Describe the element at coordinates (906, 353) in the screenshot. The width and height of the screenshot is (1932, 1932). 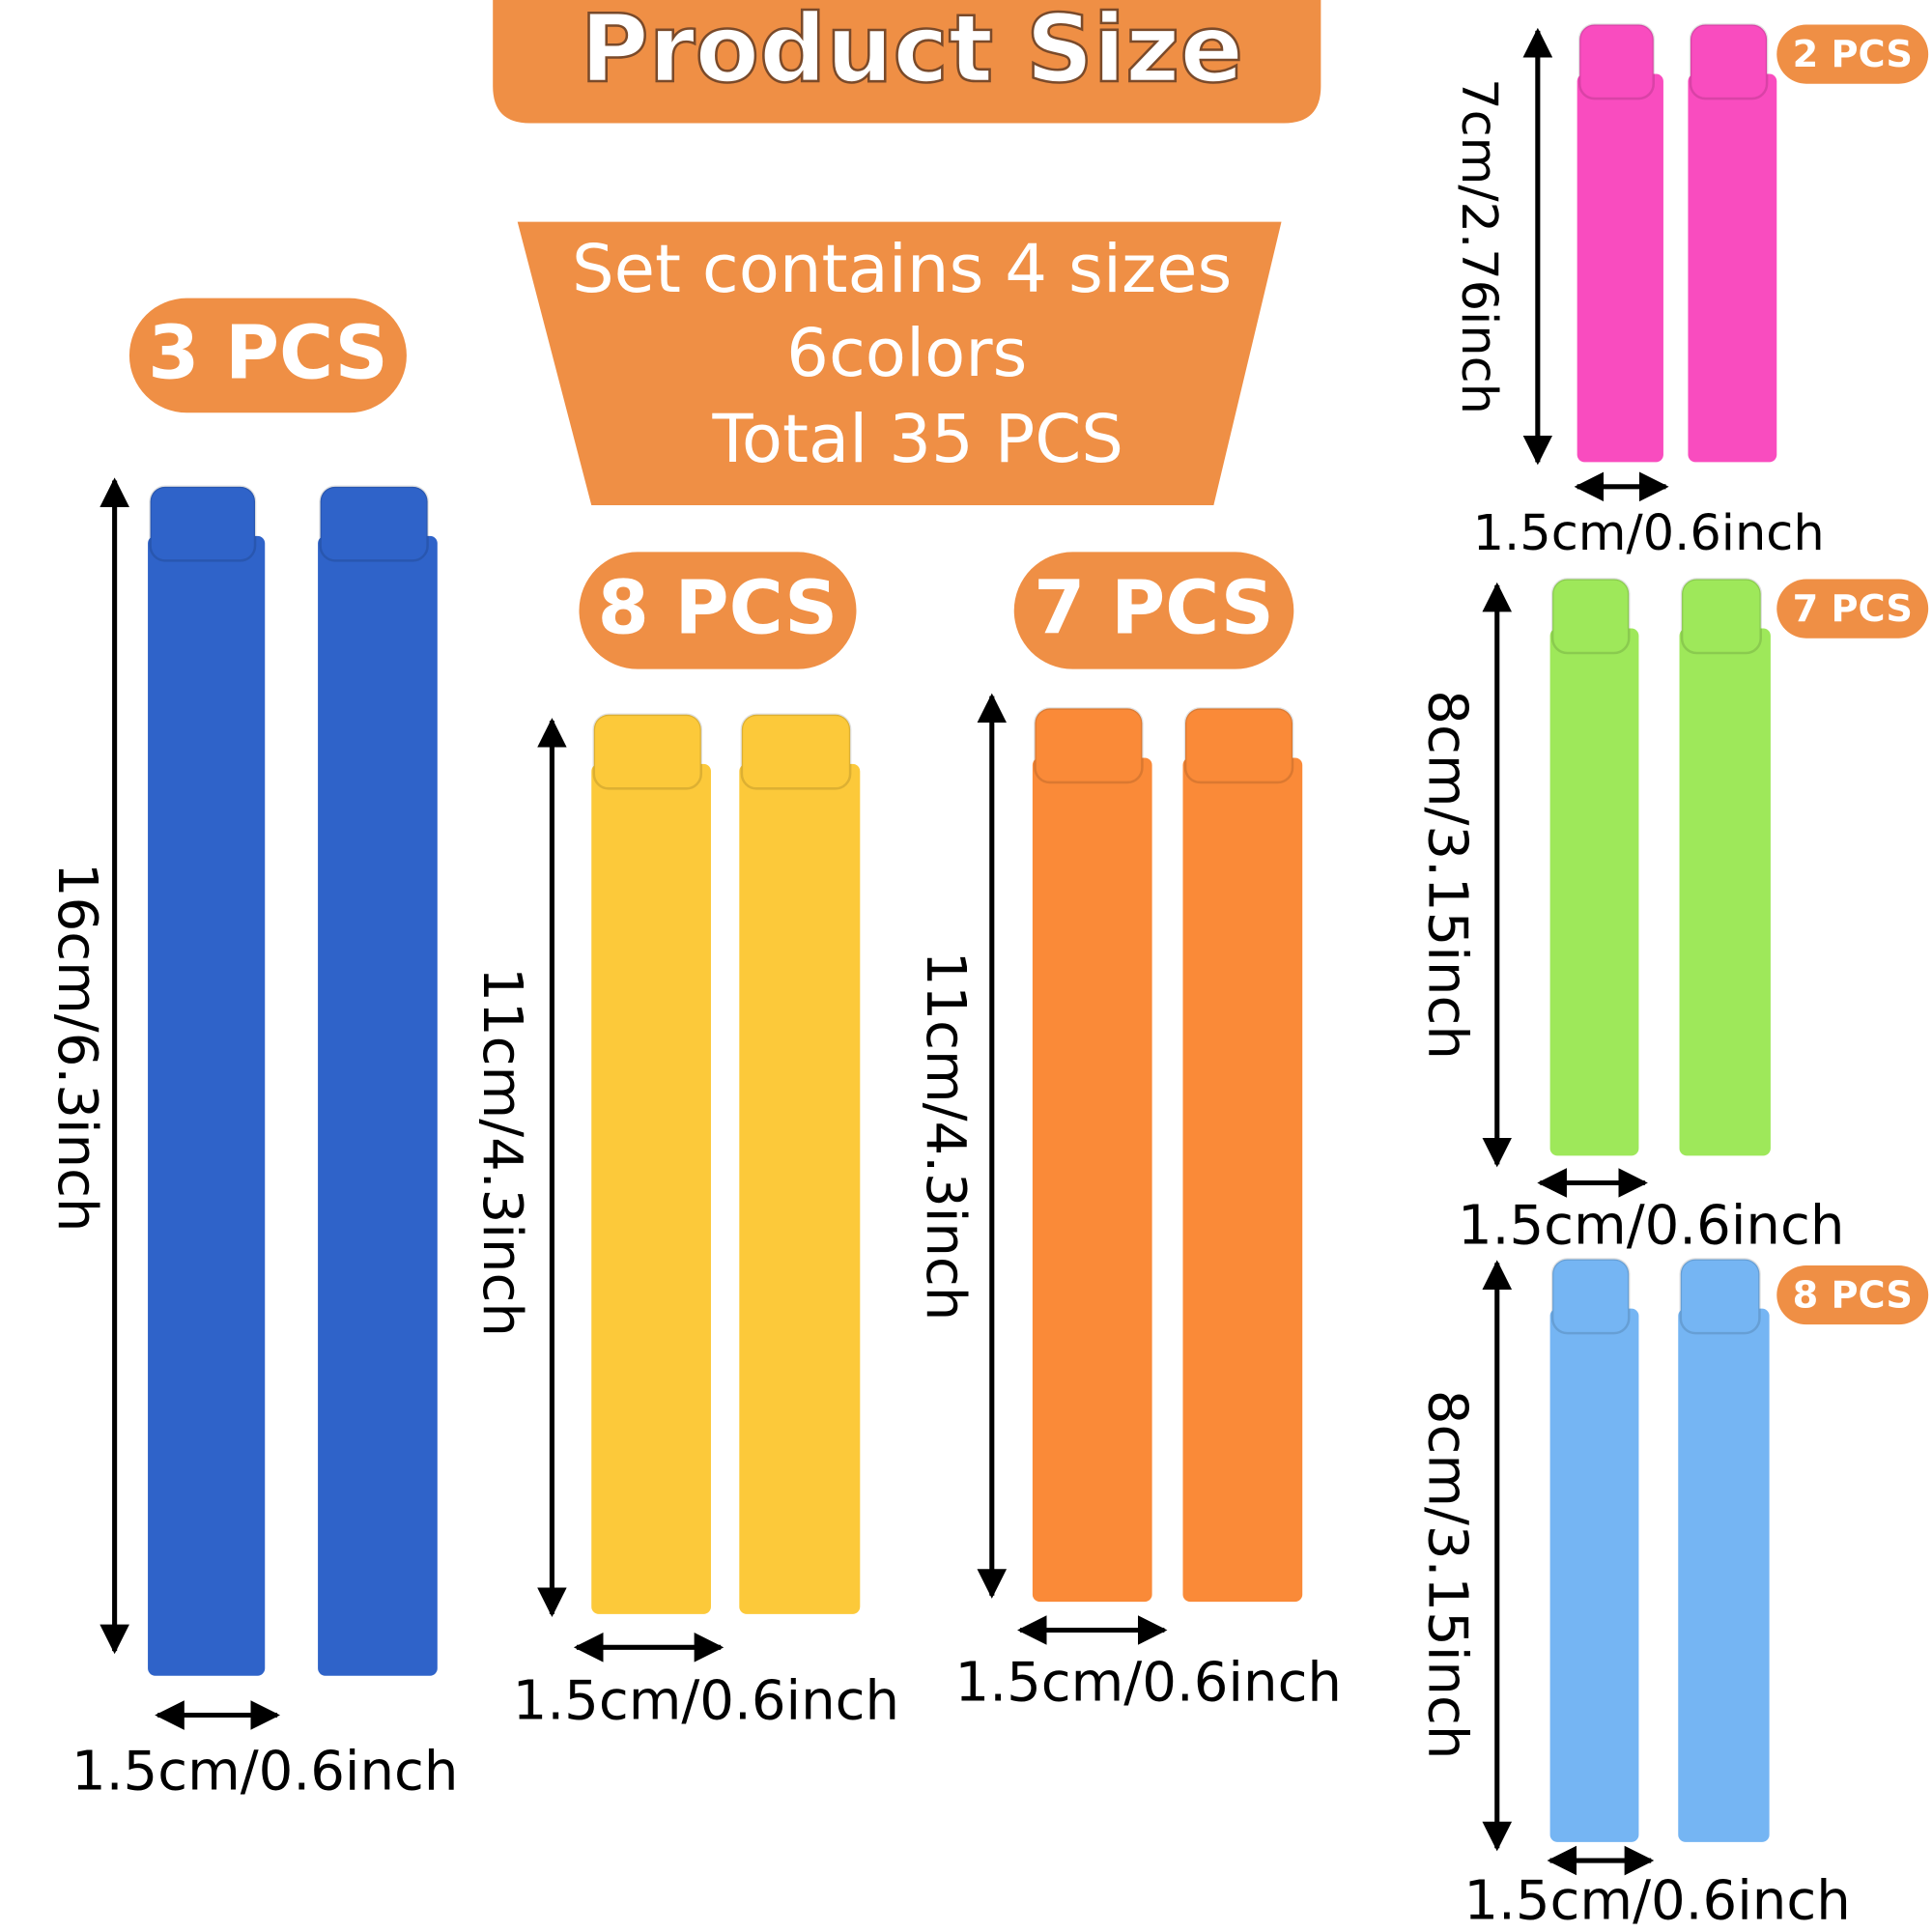
I see `summary-line: 6colors` at that location.